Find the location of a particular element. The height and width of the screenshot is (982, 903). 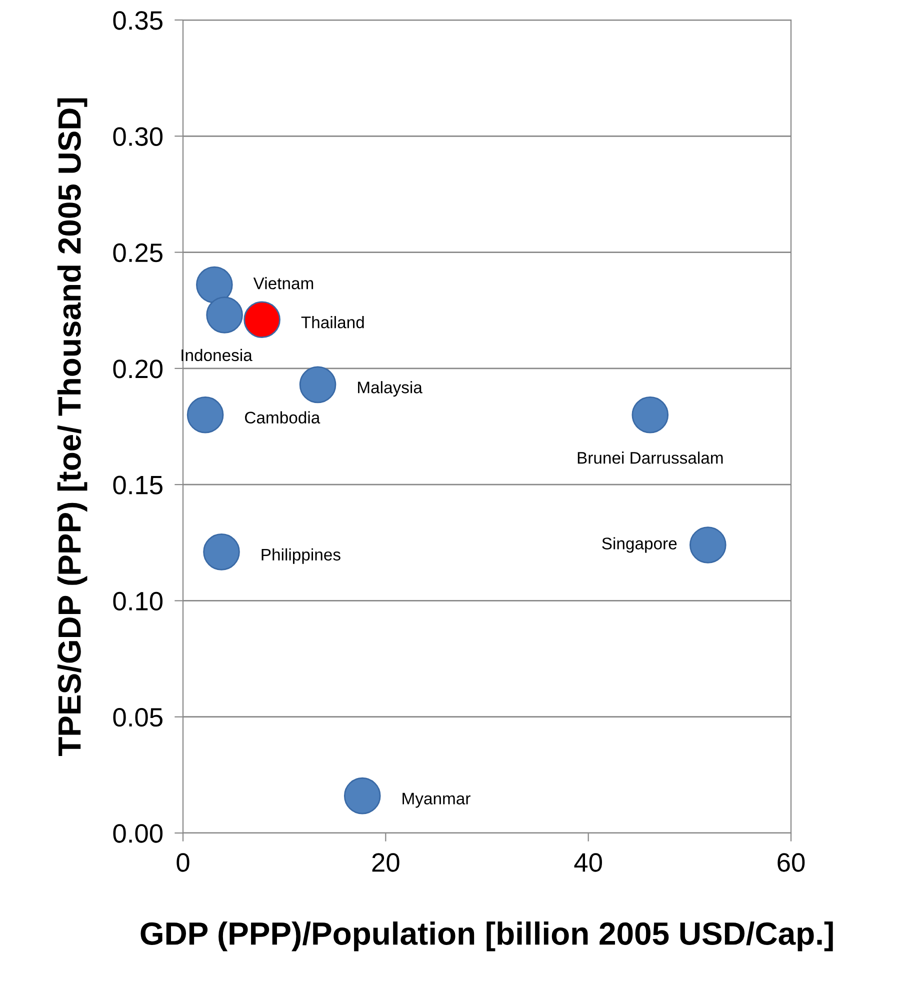

x-tick-label: 20 is located at coordinates (386, 862).